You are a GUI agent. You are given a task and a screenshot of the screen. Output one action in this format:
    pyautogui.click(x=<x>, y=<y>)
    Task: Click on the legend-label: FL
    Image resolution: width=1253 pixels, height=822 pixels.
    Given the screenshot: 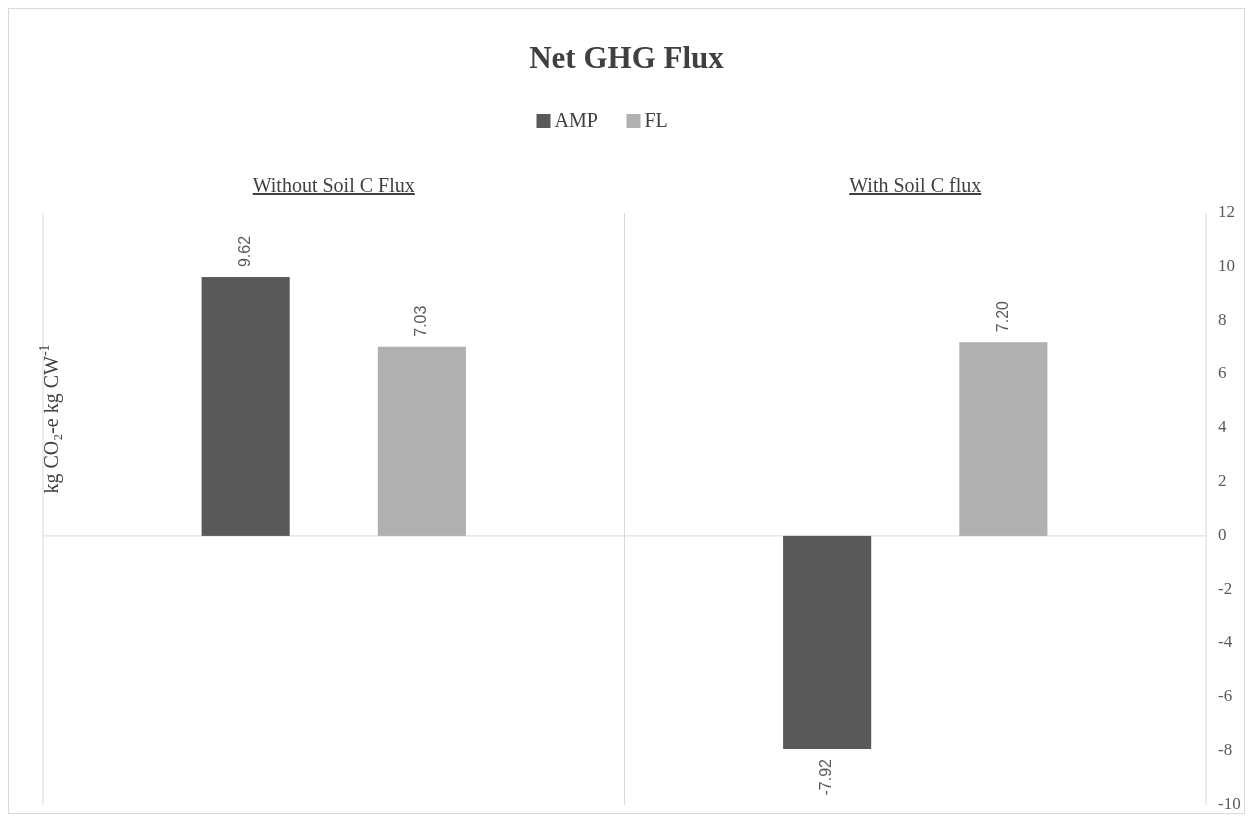 What is the action you would take?
    pyautogui.click(x=656, y=120)
    